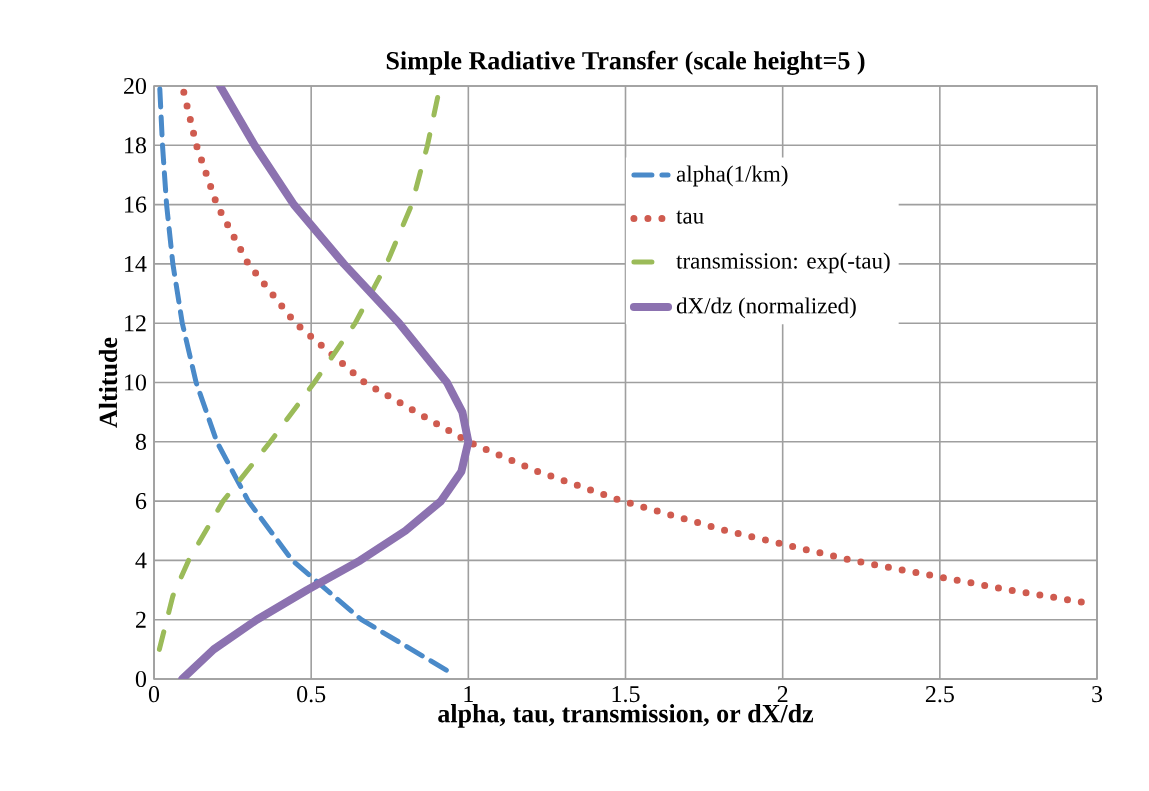  Describe the element at coordinates (783, 263) in the screenshot. I see `legend-label: transmission: exp(-tau)` at that location.